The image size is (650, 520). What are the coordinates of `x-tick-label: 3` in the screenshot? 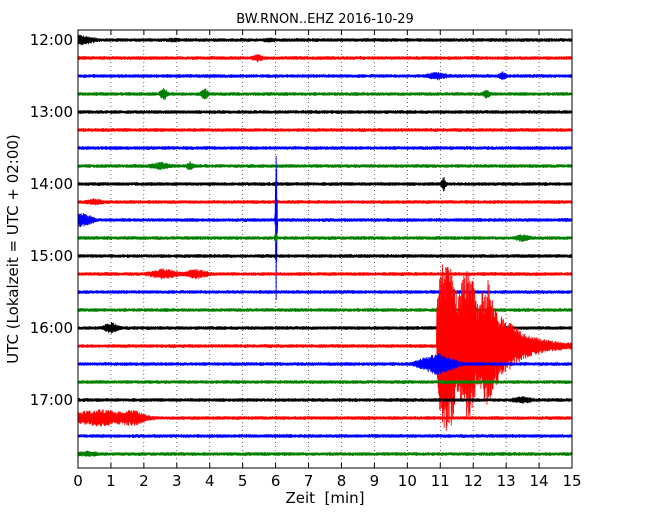 It's located at (177, 481).